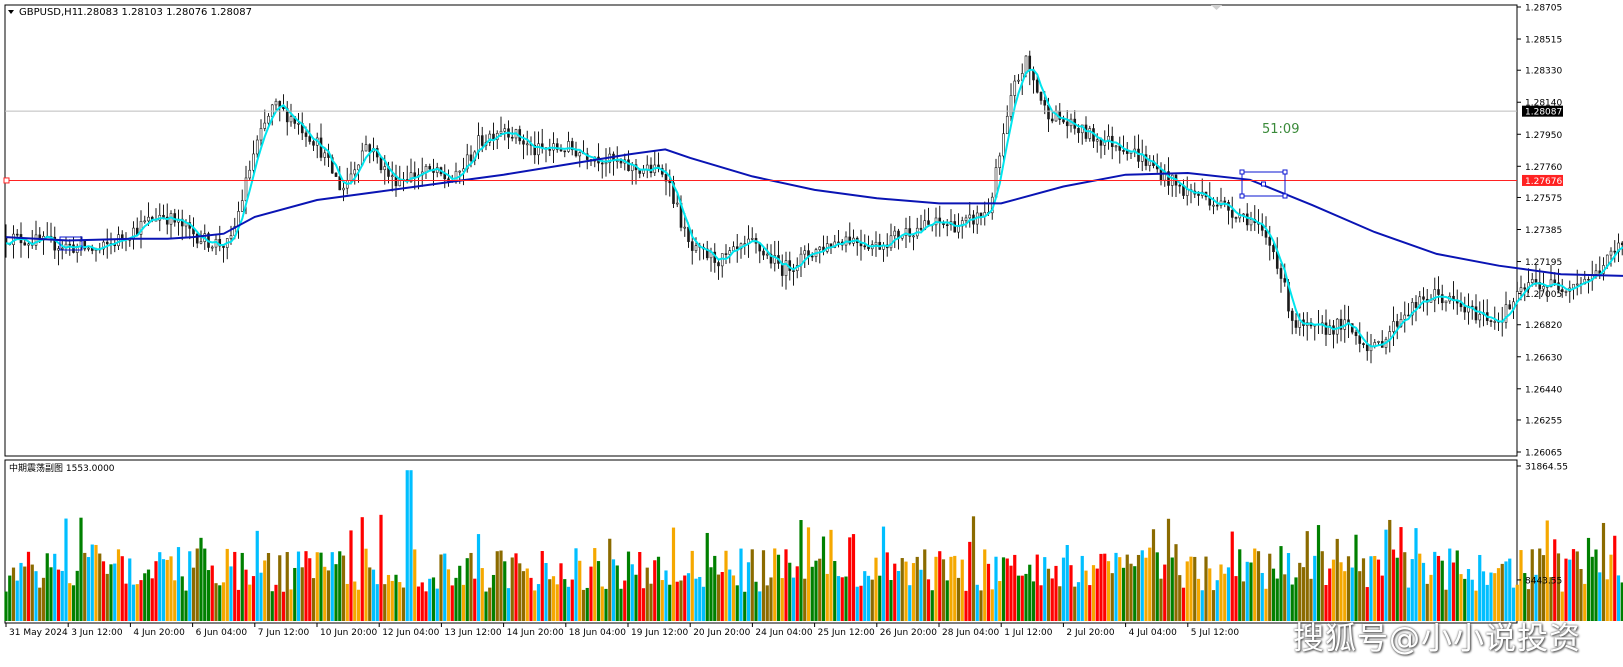 This screenshot has height=667, width=1623. Describe the element at coordinates (1280, 129) in the screenshot. I see `bar-countdown-timer: 51:09` at that location.